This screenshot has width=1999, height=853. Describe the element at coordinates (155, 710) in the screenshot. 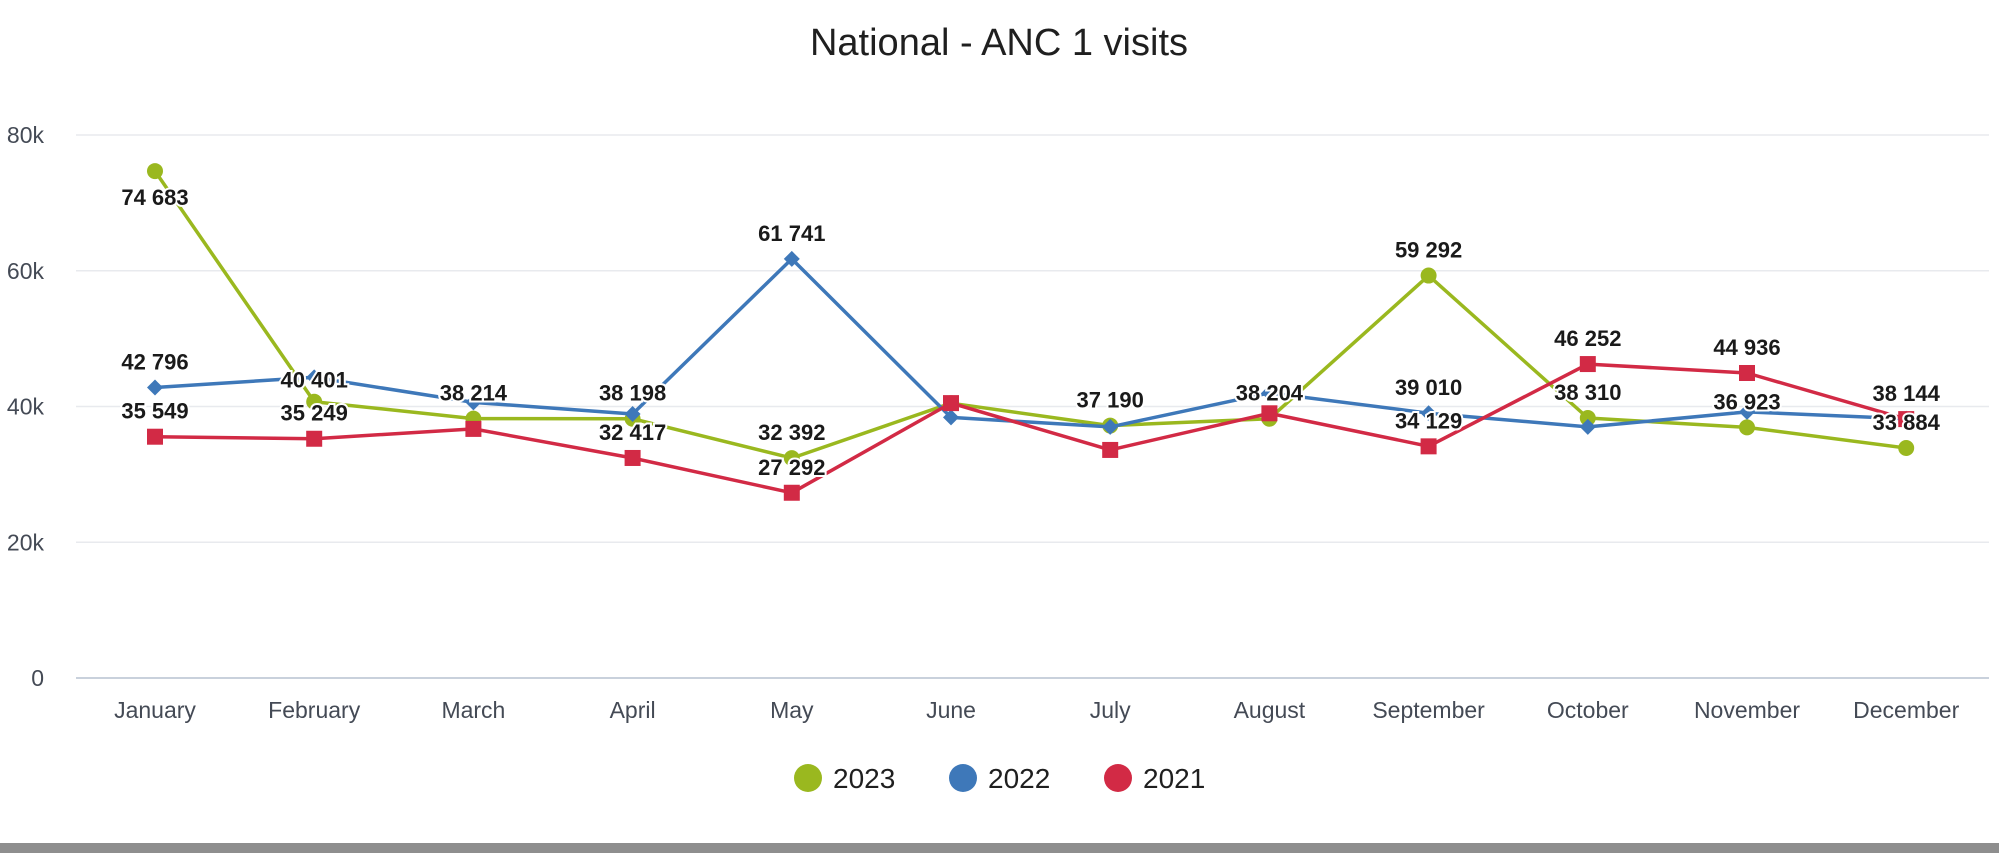

I see `x-tick-label: January` at that location.